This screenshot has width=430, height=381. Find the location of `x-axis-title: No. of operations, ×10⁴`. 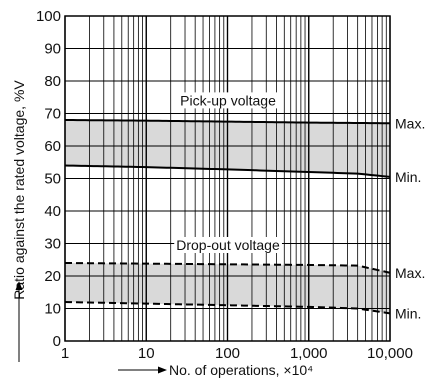

x-axis-title: No. of operations, ×10⁴ is located at coordinates (241, 370).